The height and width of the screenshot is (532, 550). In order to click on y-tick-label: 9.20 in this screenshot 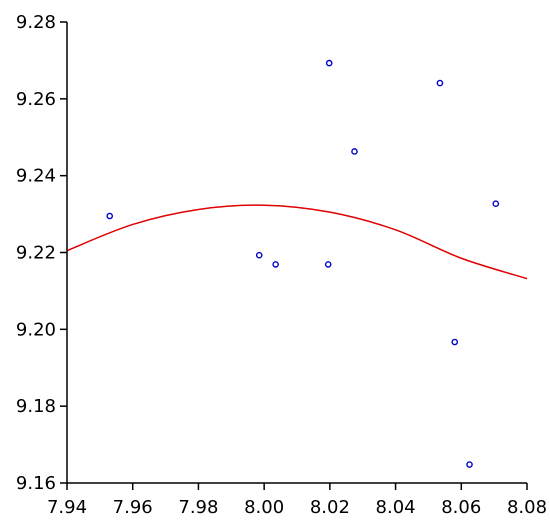, I will do `click(36, 329)`.